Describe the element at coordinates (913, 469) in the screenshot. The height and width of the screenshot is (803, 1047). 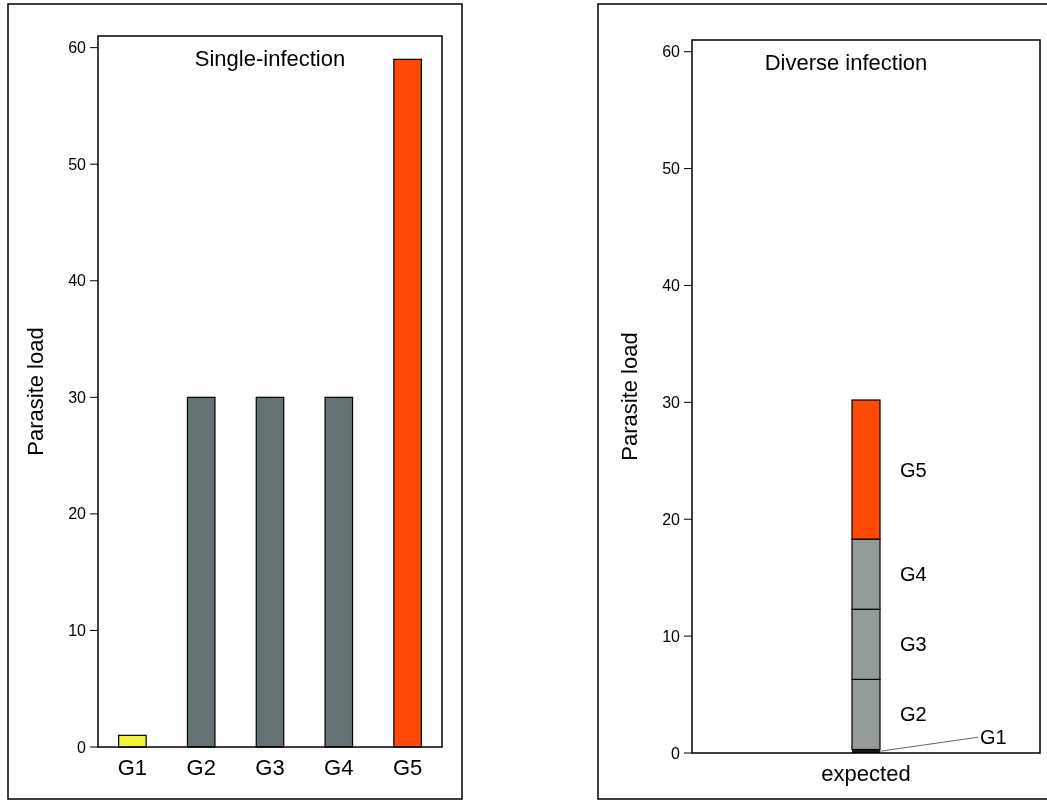
I see `series-label: G5` at that location.